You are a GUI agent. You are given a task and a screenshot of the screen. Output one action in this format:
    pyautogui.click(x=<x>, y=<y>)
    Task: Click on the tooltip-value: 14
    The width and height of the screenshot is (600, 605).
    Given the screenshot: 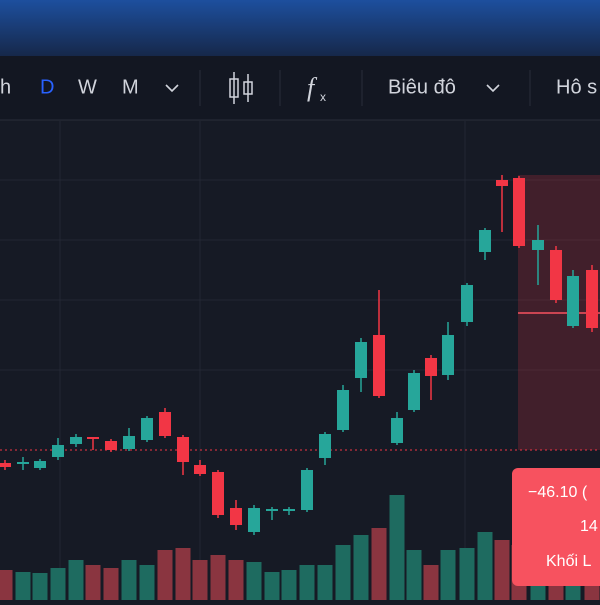 What is the action you would take?
    pyautogui.click(x=589, y=526)
    